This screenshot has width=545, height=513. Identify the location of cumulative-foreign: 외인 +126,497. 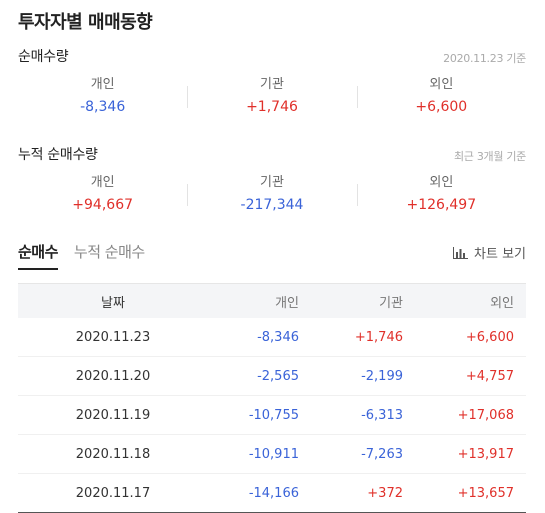
(441, 194).